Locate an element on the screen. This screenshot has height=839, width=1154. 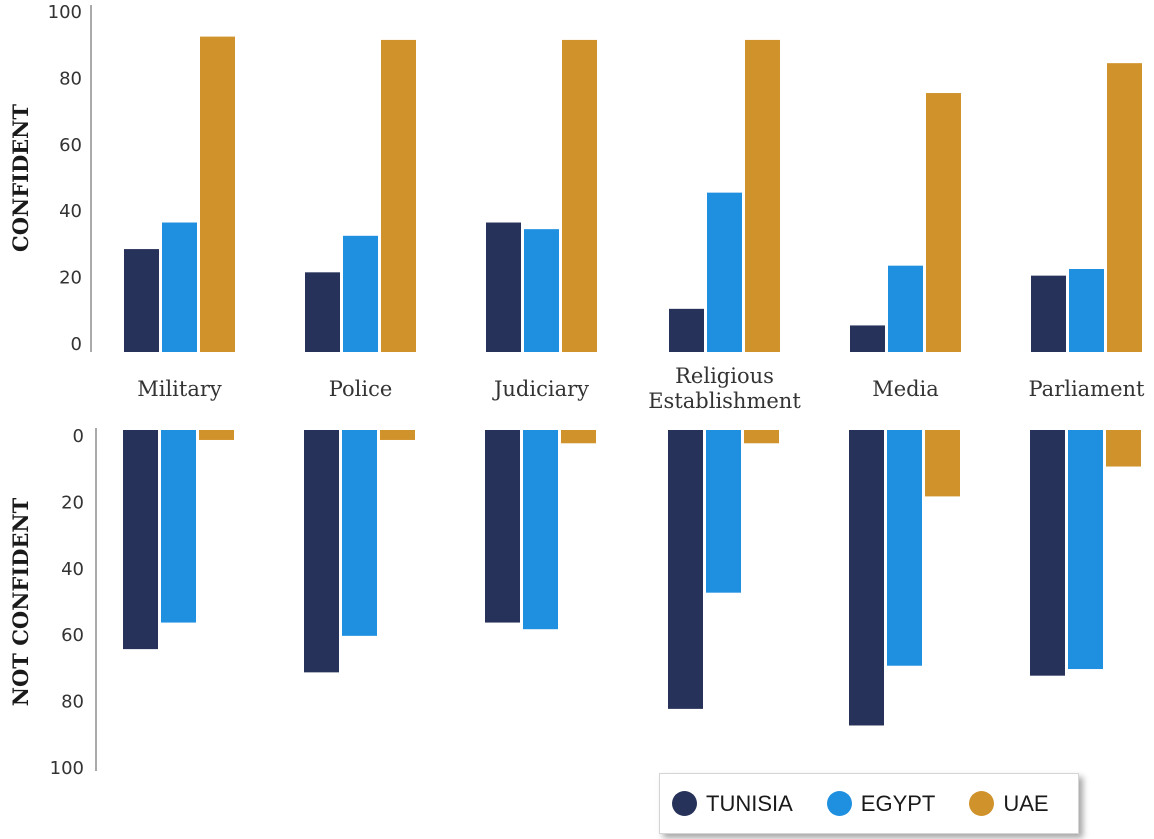
legend-item-uae: UAE is located at coordinates (1009, 803).